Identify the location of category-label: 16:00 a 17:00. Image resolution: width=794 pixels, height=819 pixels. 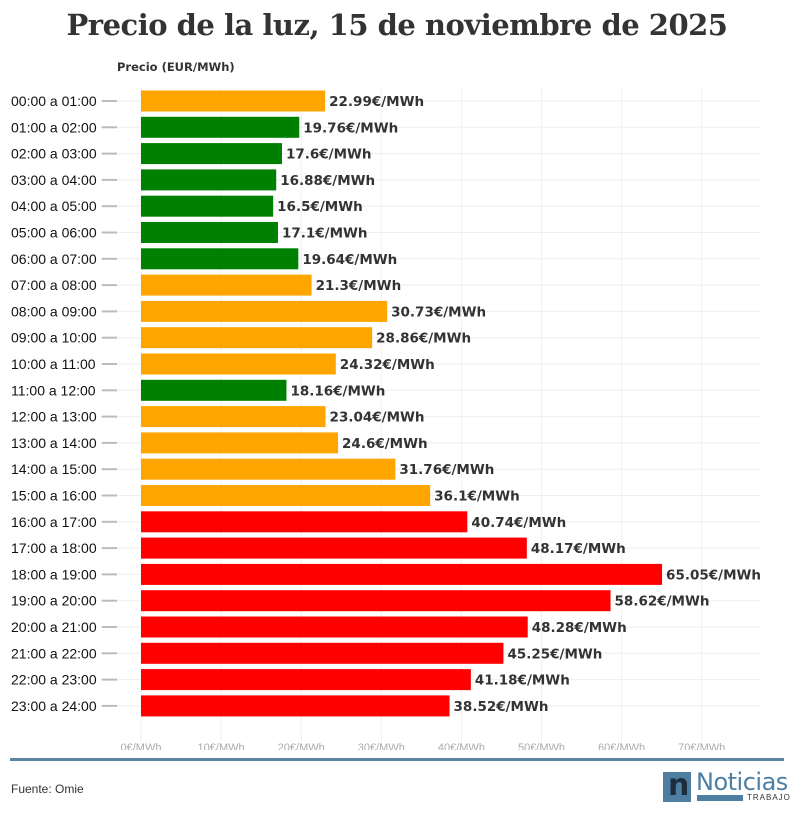
(54, 522).